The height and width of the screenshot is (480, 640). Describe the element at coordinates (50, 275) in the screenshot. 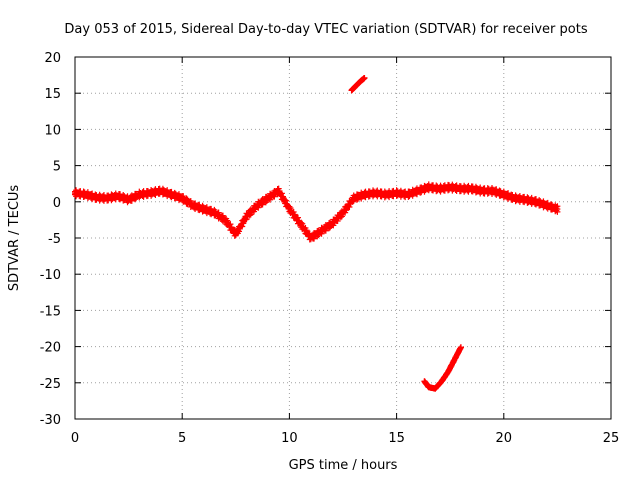

I see `y-tick-label: -10` at that location.